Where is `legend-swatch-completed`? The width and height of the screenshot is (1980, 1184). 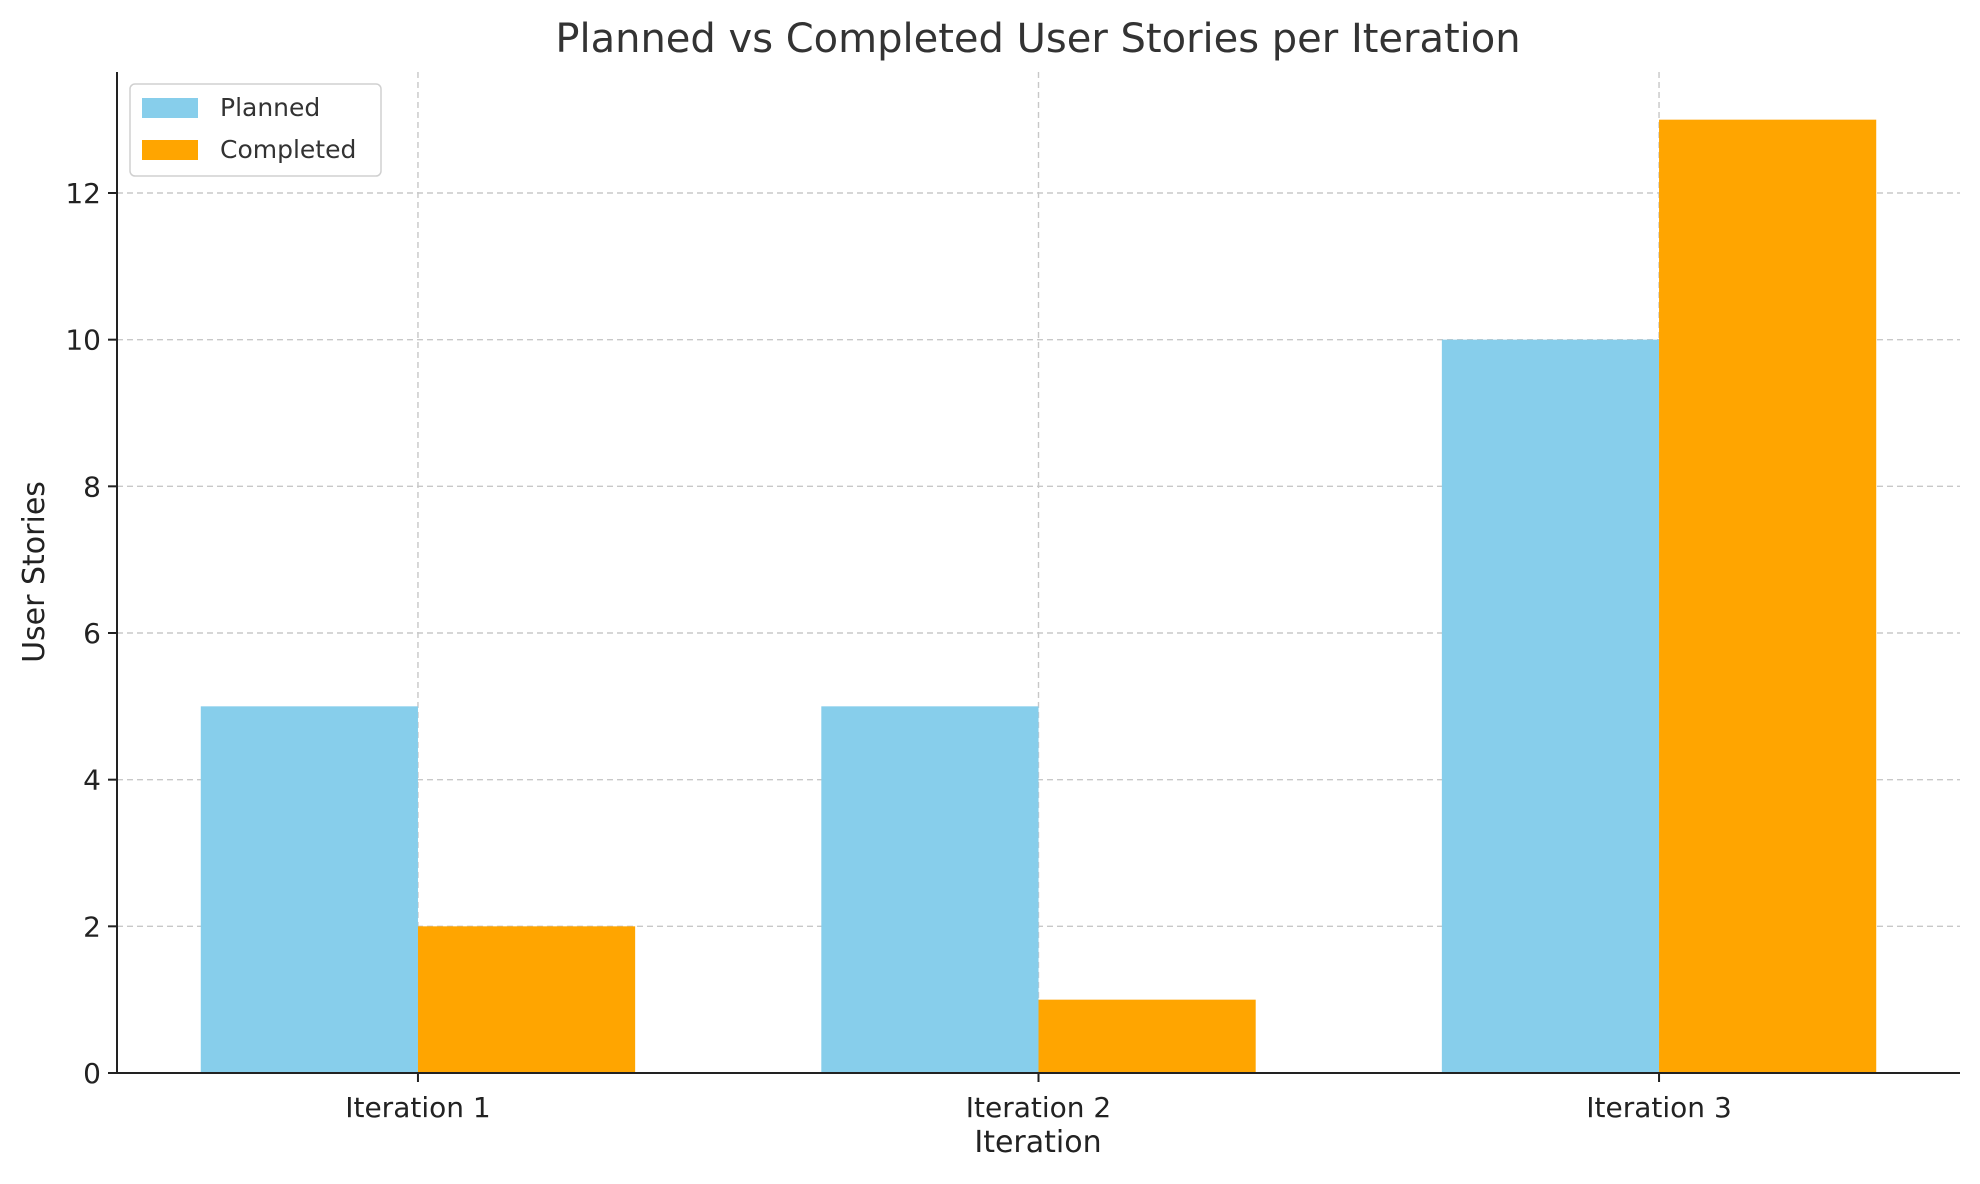
legend-swatch-completed is located at coordinates (170, 150).